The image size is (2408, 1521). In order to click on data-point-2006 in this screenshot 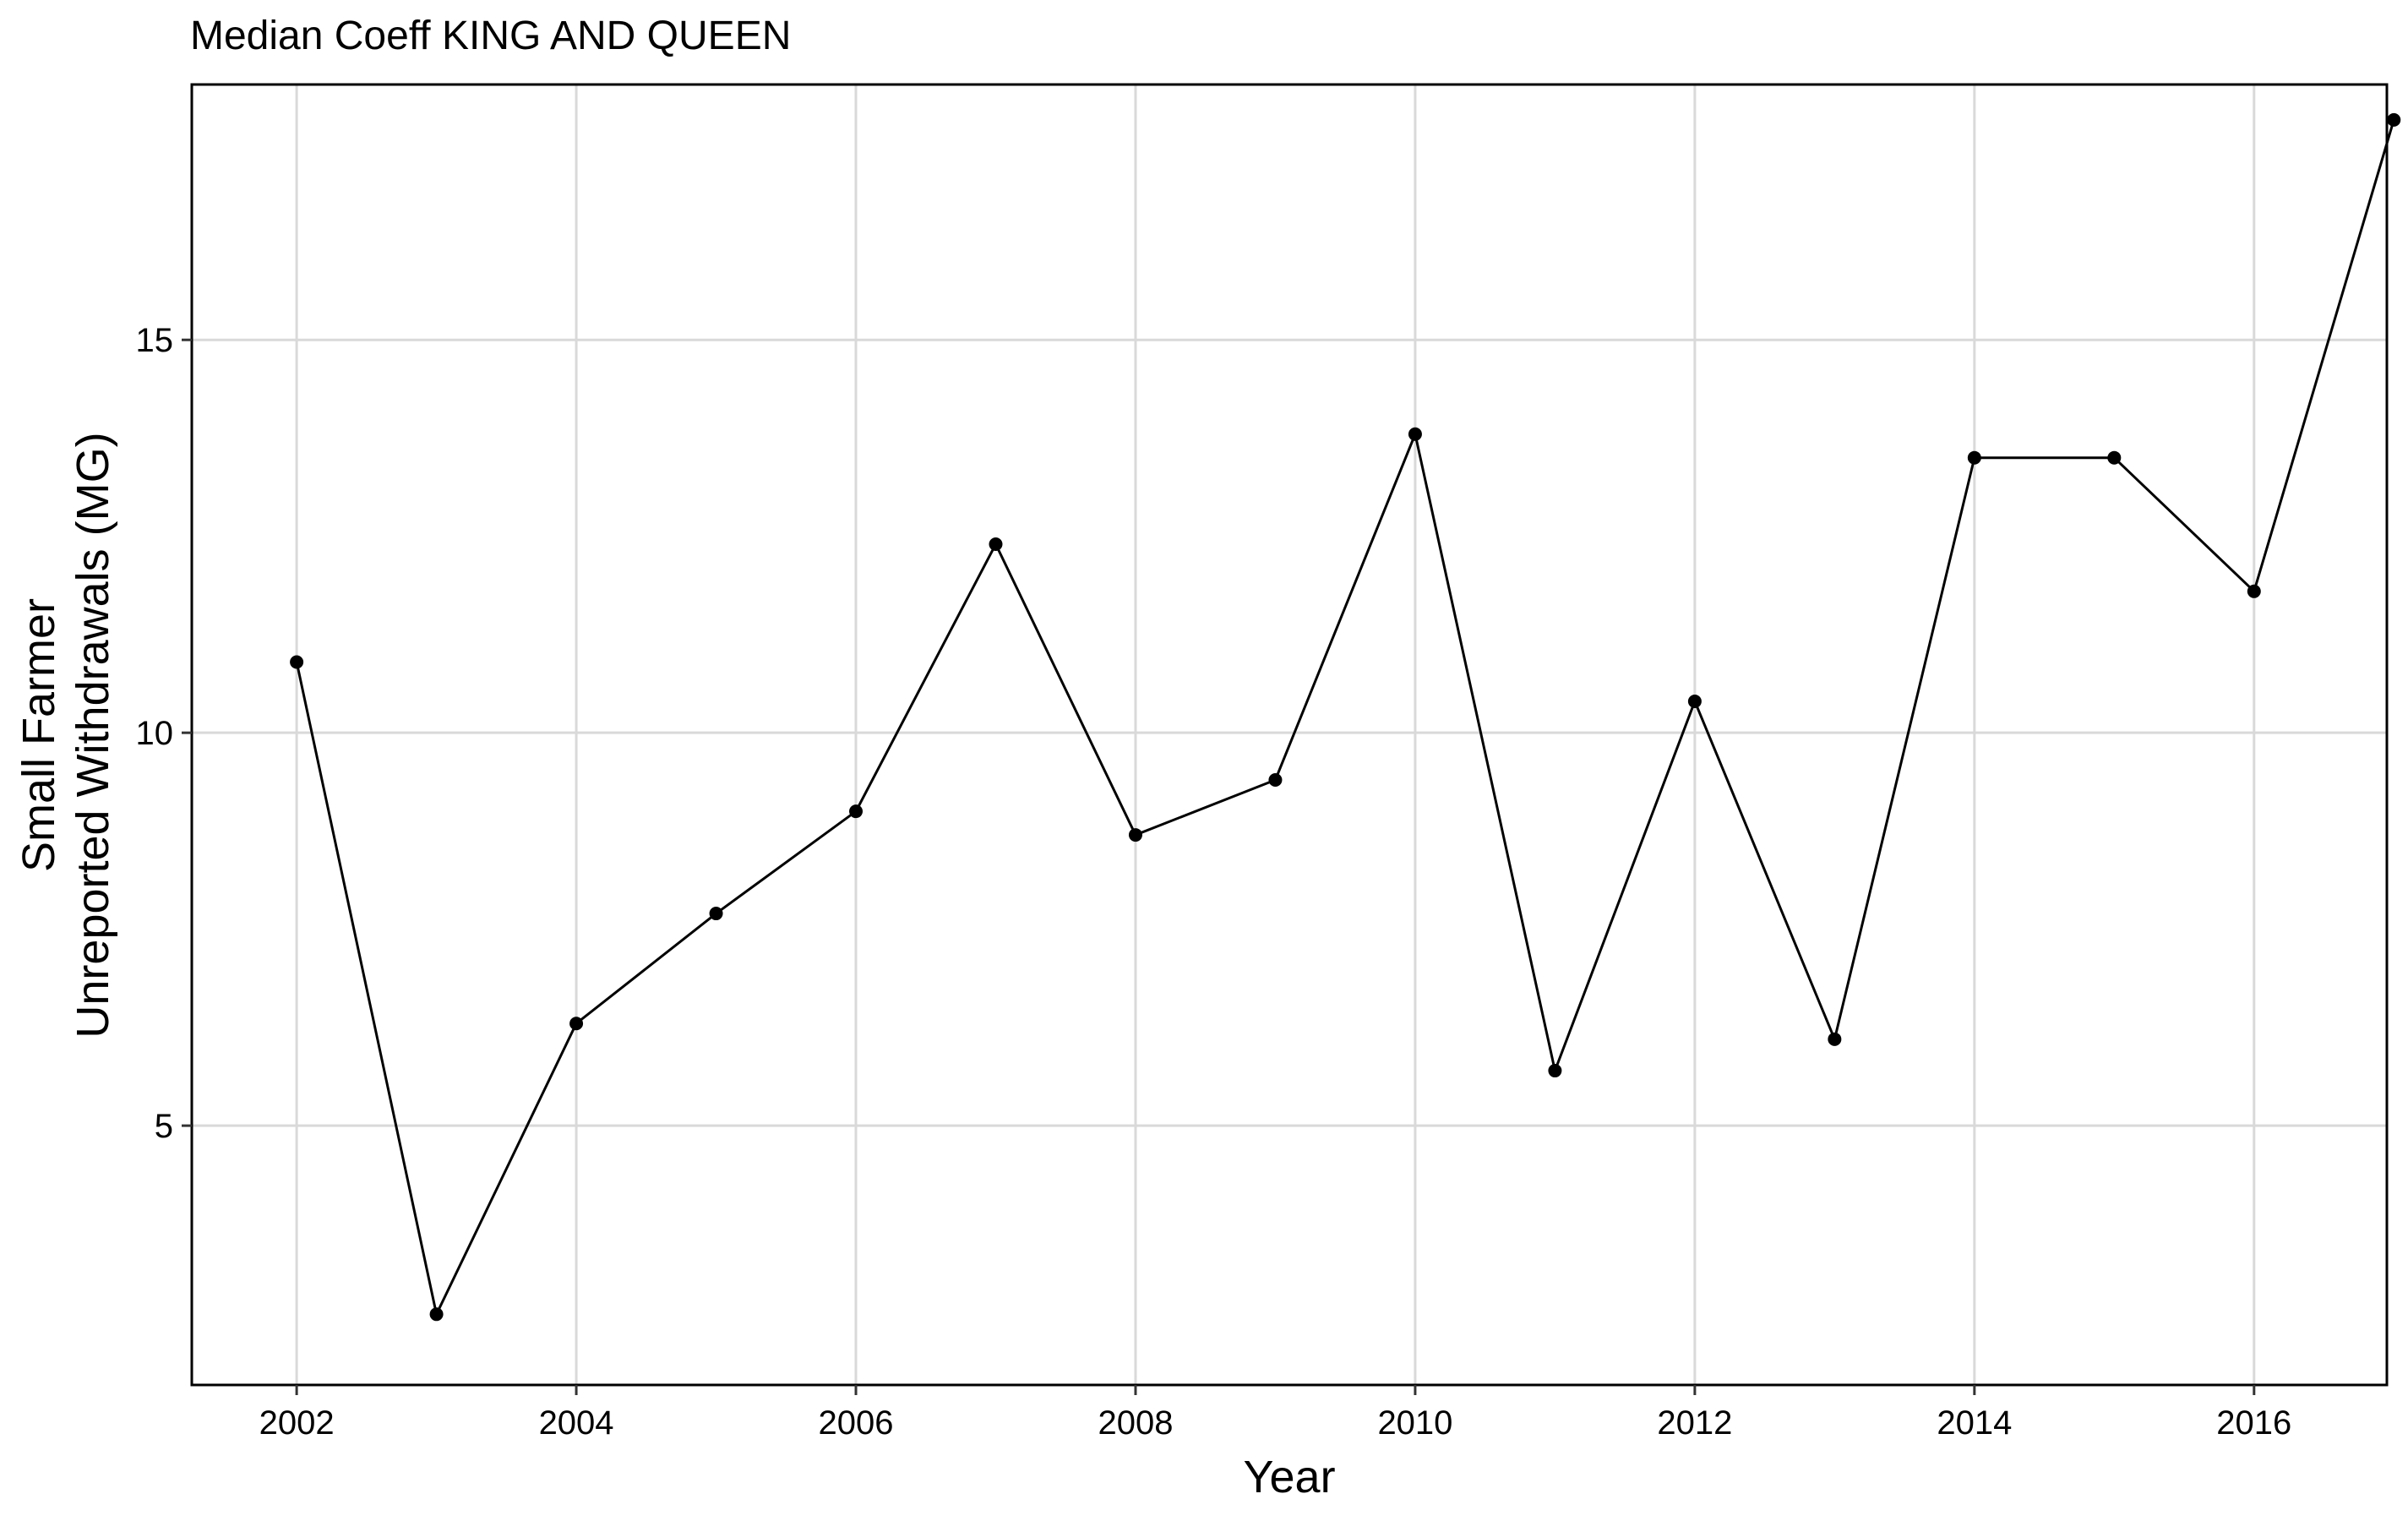, I will do `click(856, 811)`.